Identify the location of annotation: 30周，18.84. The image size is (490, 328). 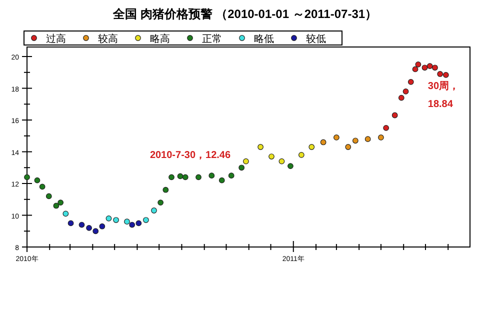
(444, 95).